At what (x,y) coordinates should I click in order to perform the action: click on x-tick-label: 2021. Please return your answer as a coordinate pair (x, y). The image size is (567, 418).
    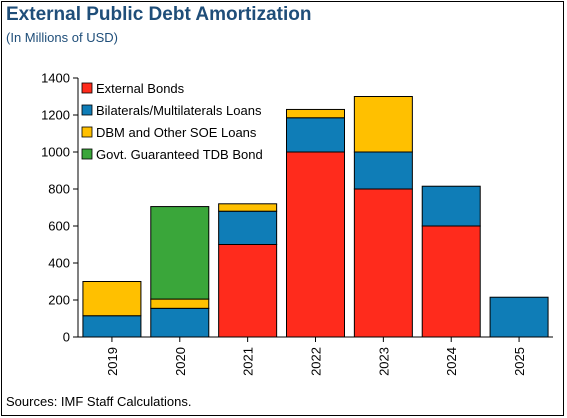
    Looking at the image, I should click on (248, 361).